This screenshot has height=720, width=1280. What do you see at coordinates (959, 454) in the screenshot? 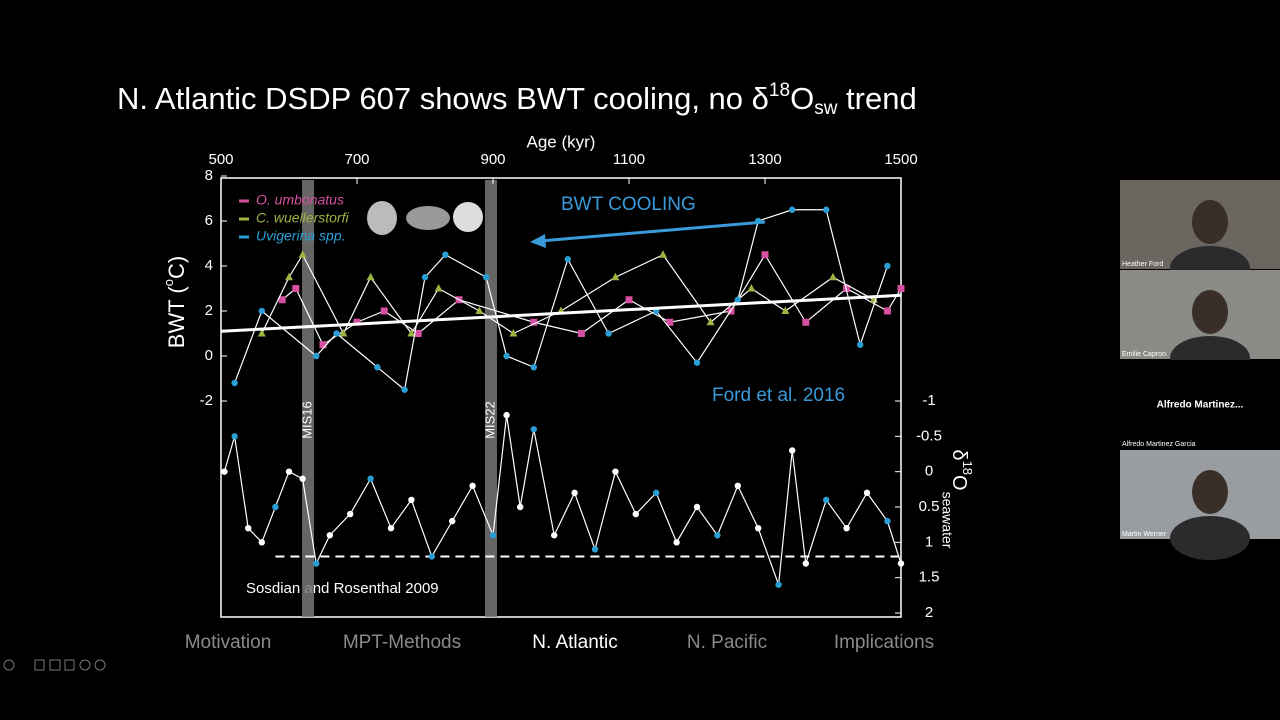
I see `label-text: δ` at bounding box center [959, 454].